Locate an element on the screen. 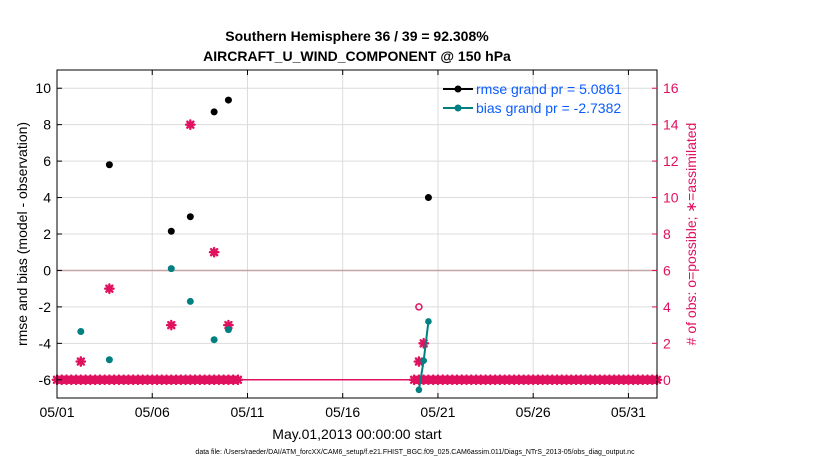 The width and height of the screenshot is (830, 470). x-tick-label: 05/11 is located at coordinates (247, 412).